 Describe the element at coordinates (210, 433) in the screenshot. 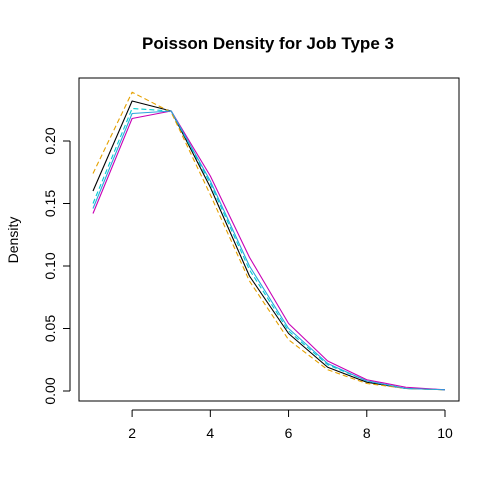

I see `x-tick-label: 4` at that location.